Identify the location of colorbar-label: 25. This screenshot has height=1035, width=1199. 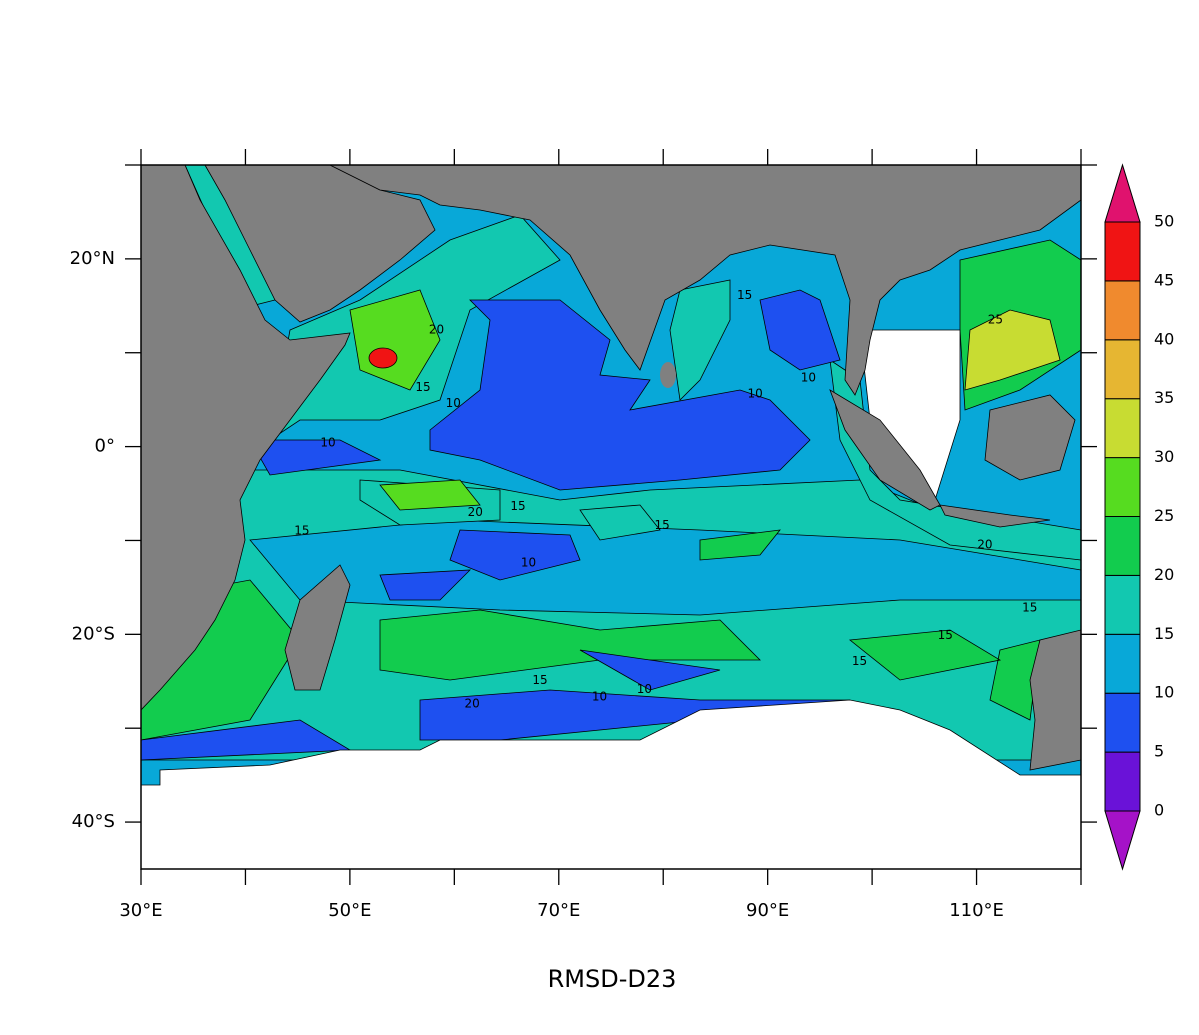
(1164, 515).